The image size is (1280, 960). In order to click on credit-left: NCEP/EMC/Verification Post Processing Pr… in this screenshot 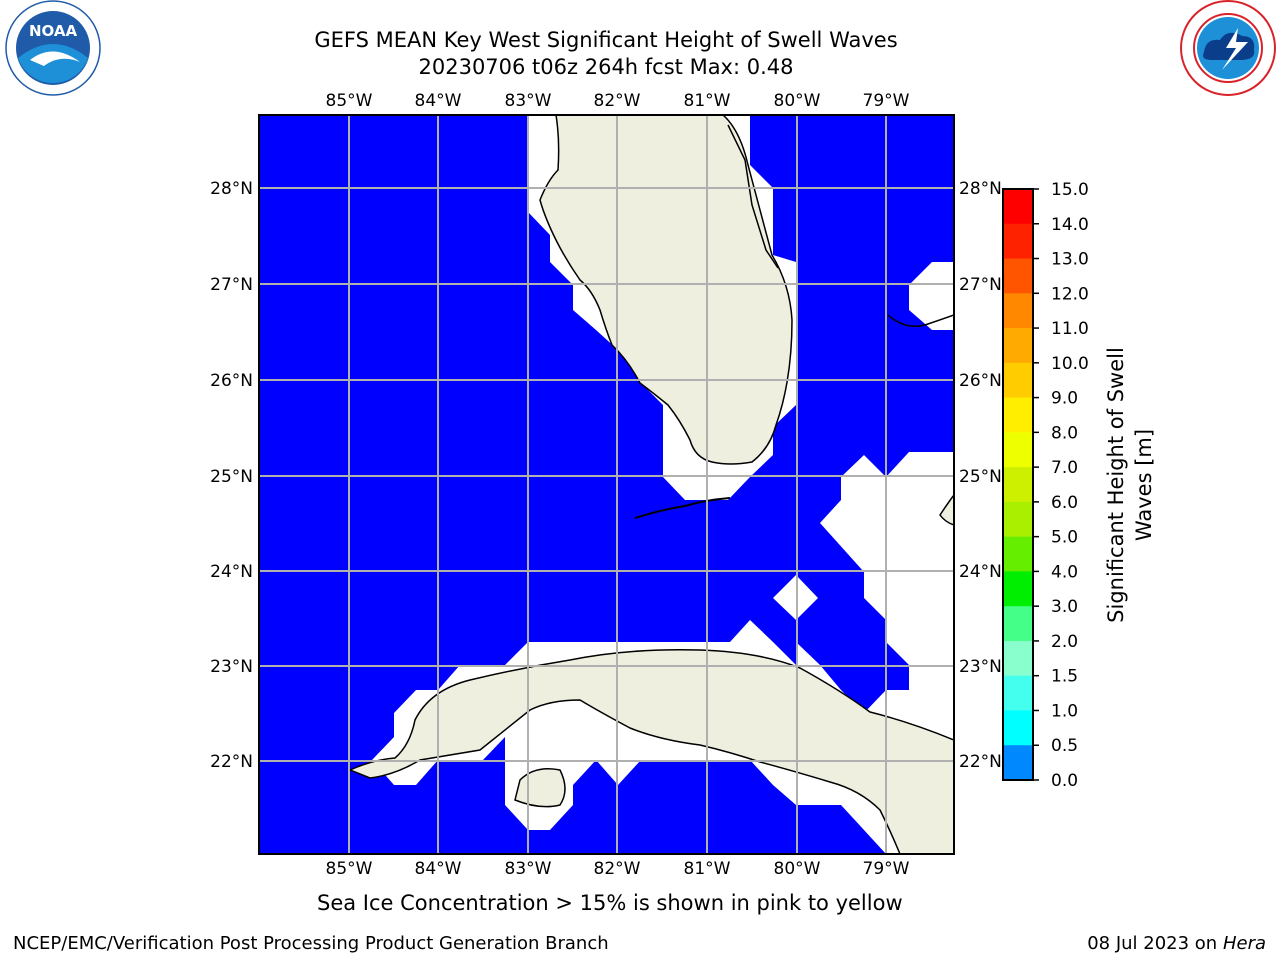, I will do `click(311, 943)`.